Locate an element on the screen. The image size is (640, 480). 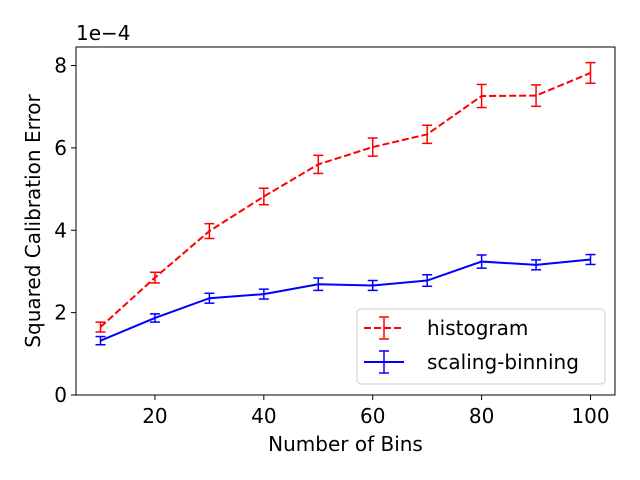
legend-entry-histogram: histogram is located at coordinates (446, 328).